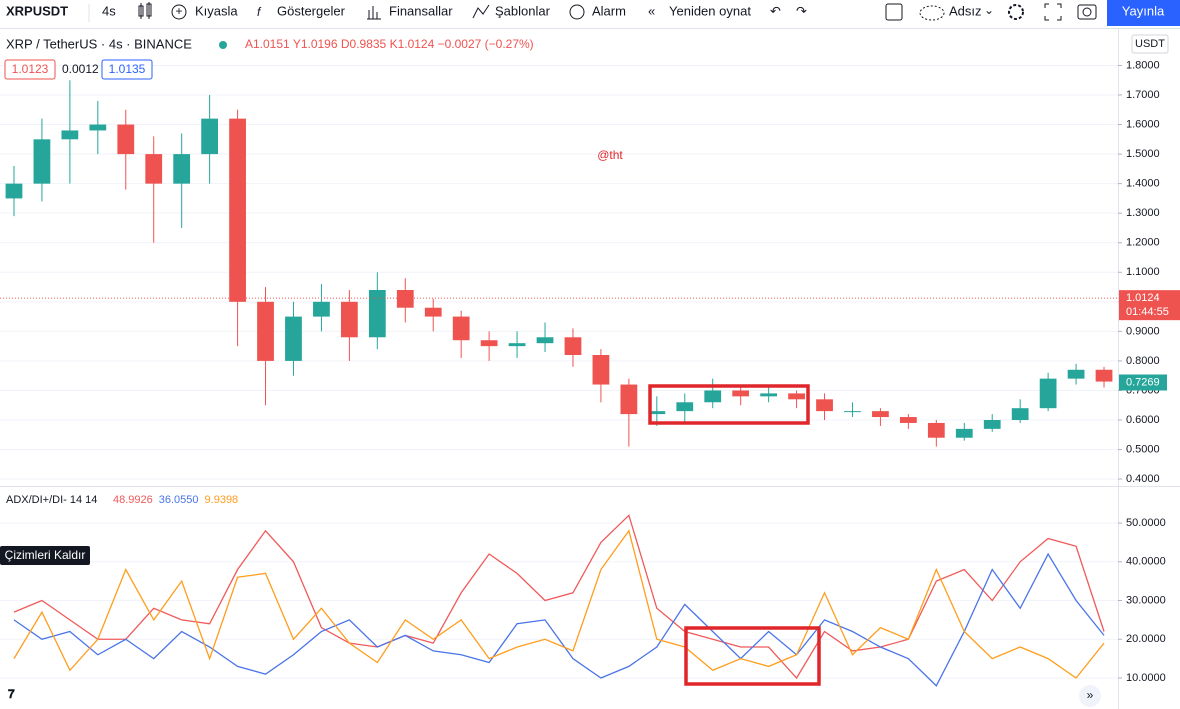  I want to click on interval: 4s, so click(109, 10).